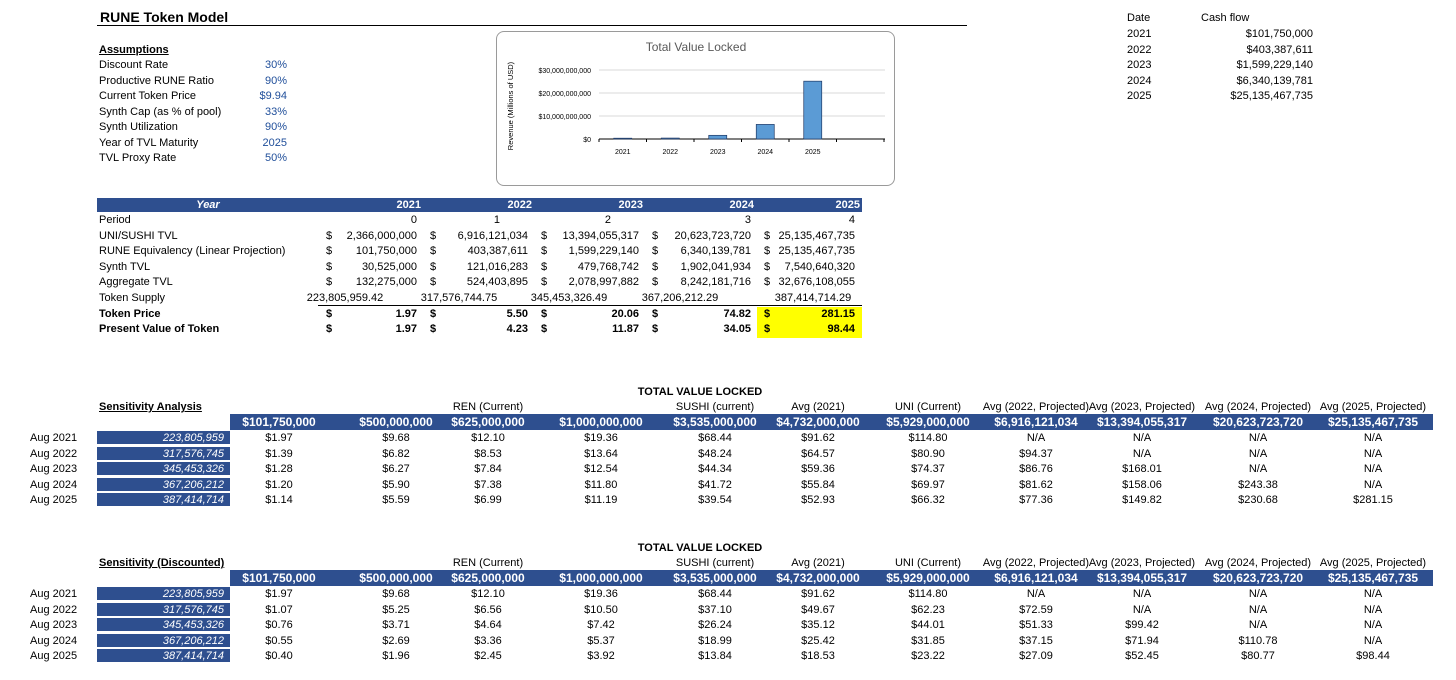  What do you see at coordinates (162, 563) in the screenshot?
I see `sensitivity-label: Sensitivity (Discounted)` at bounding box center [162, 563].